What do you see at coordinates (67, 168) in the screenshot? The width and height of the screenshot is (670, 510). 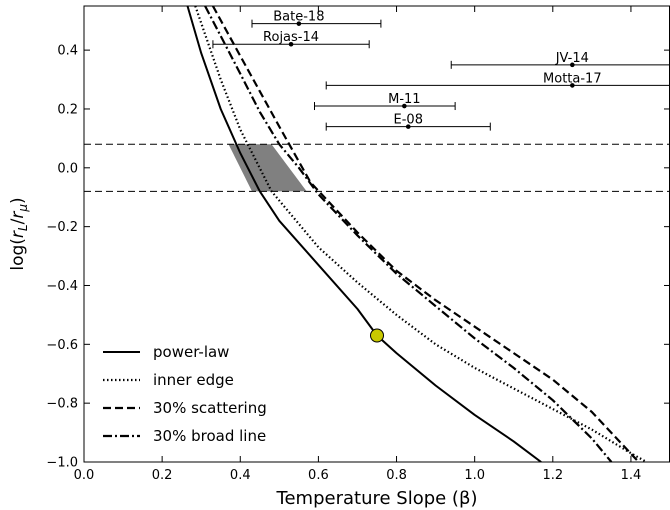 I see `y-tick-label: 0.0` at bounding box center [67, 168].